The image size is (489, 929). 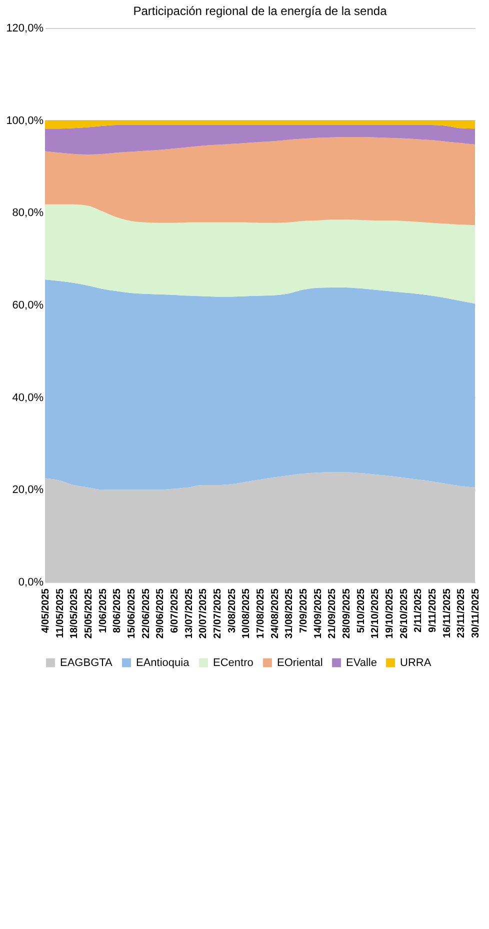 What do you see at coordinates (46, 610) in the screenshot?
I see `x-tick-label: 4/05/2025` at bounding box center [46, 610].